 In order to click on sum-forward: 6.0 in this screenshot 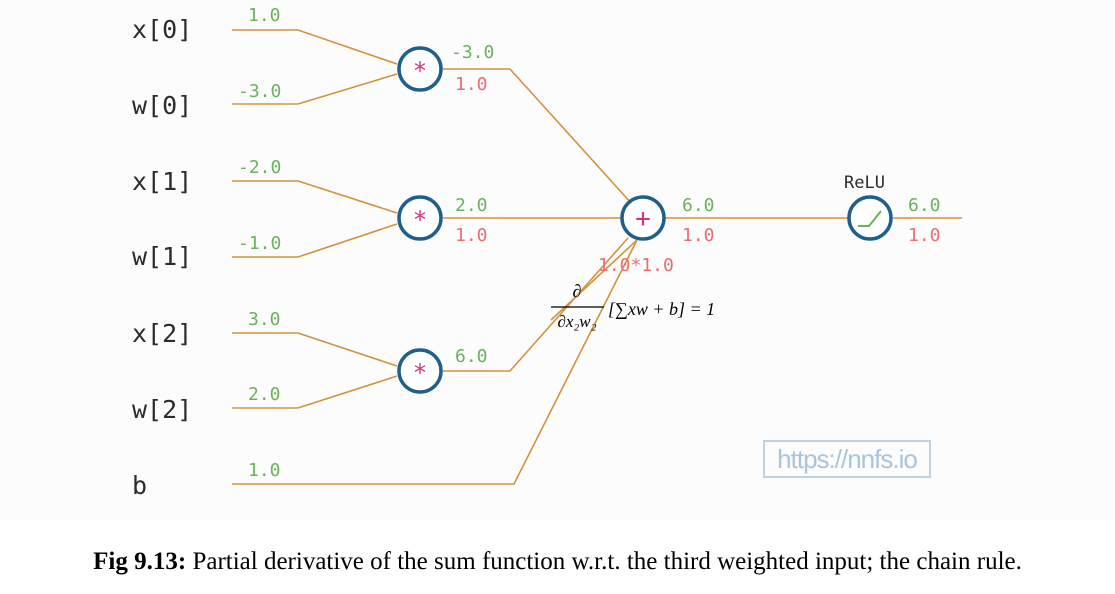, I will do `click(698, 205)`.